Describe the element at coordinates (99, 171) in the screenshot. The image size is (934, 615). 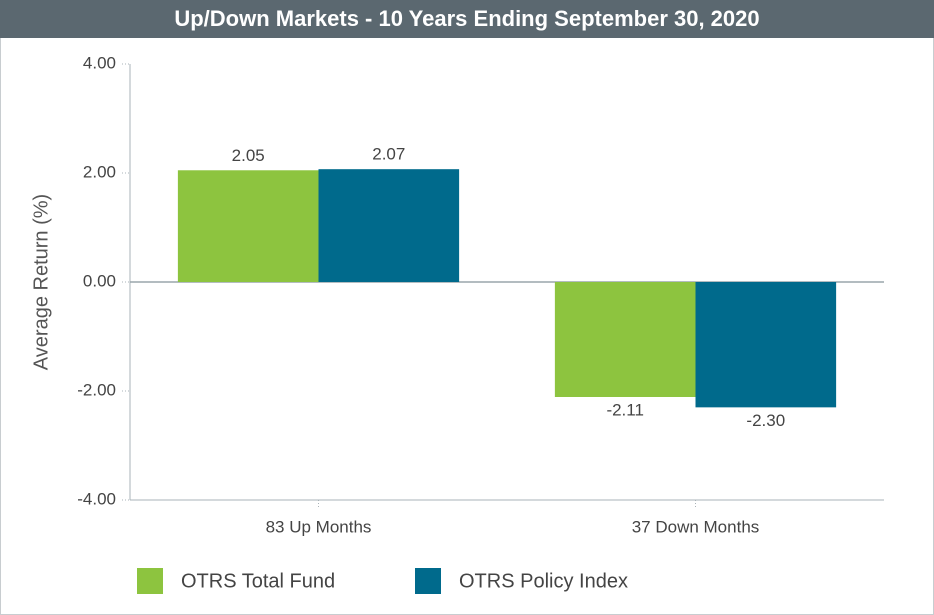
I see `y-tick-label: 2.00` at that location.